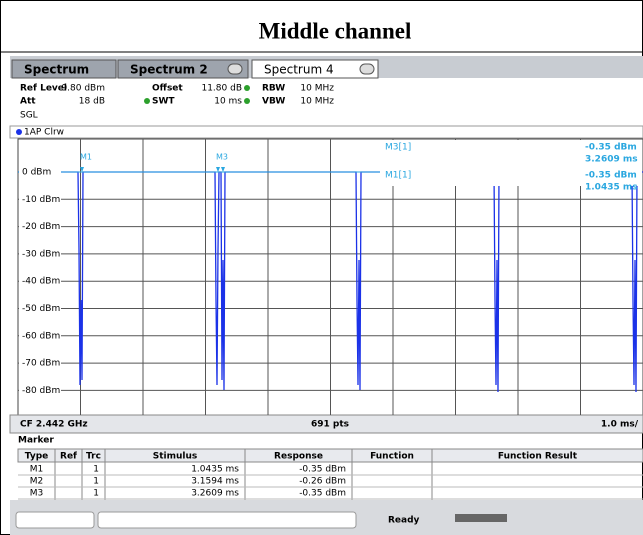 This screenshot has width=643, height=535. I want to click on column-header: Response, so click(298, 457).